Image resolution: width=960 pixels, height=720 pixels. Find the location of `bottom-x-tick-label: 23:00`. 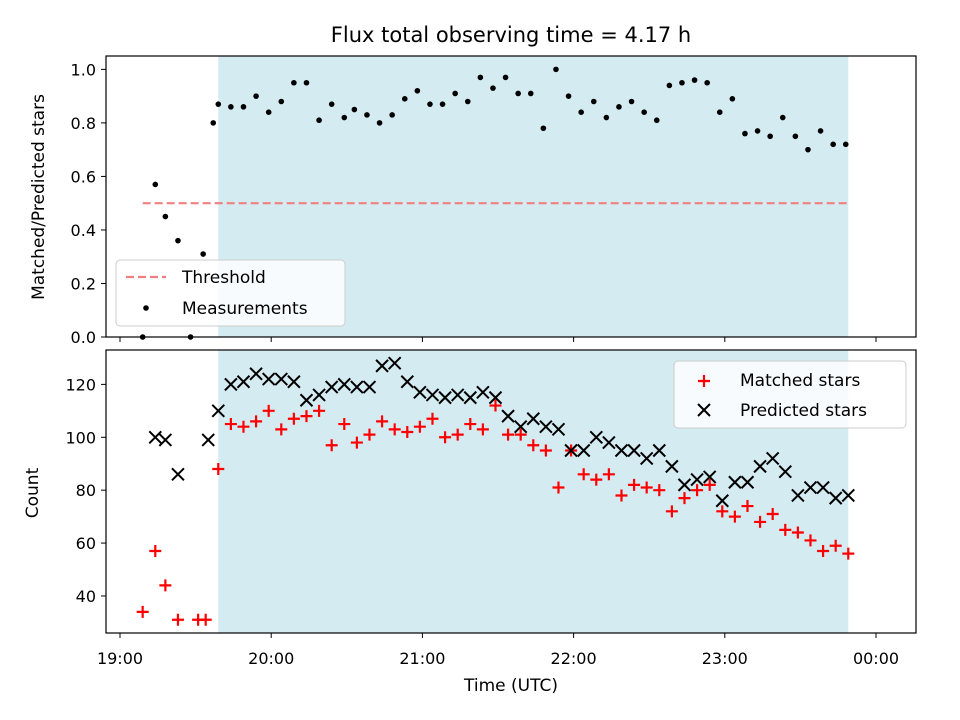

bottom-x-tick-label: 23:00 is located at coordinates (725, 658).